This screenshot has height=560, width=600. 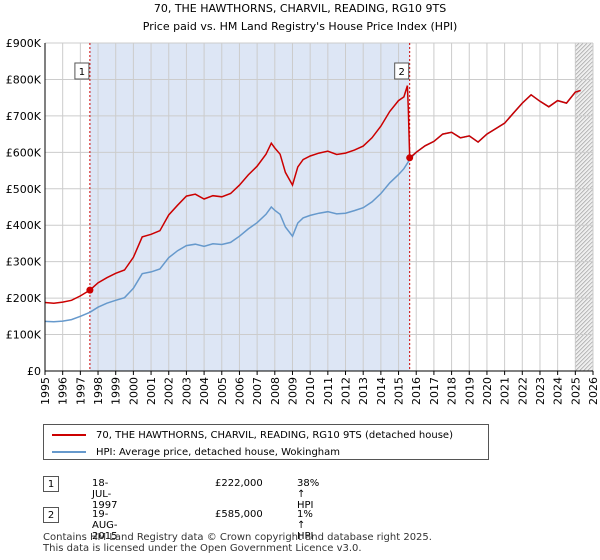 What do you see at coordinates (399, 391) in the screenshot?
I see `x-tick-label: 2015` at bounding box center [399, 391].